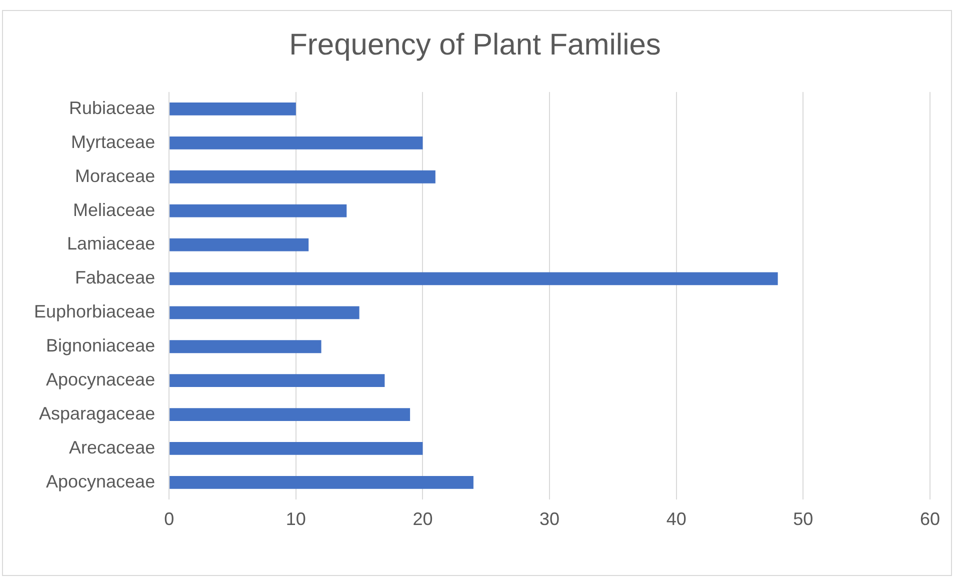 This screenshot has width=958, height=581. Describe the element at coordinates (112, 108) in the screenshot. I see `y-tick-label: Rubiaceae` at that location.